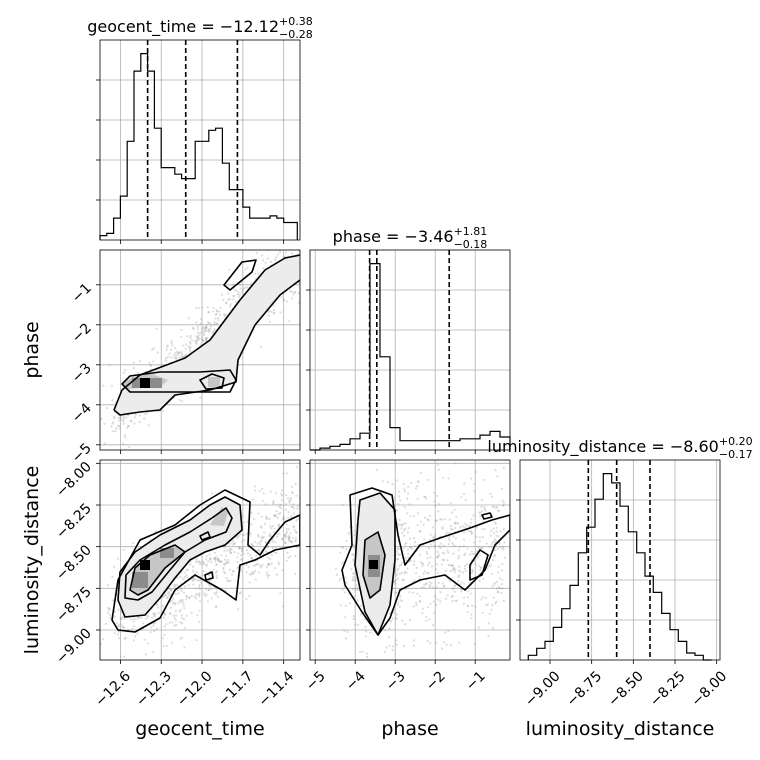  What do you see at coordinates (277, 689) in the screenshot?
I see `x-tick-label: −11.4` at bounding box center [277, 689].